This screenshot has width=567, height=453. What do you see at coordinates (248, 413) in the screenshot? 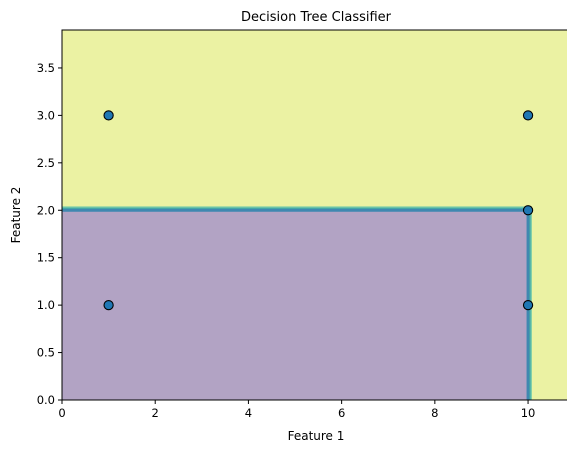
I see `x-tick-label: 4` at bounding box center [248, 413].